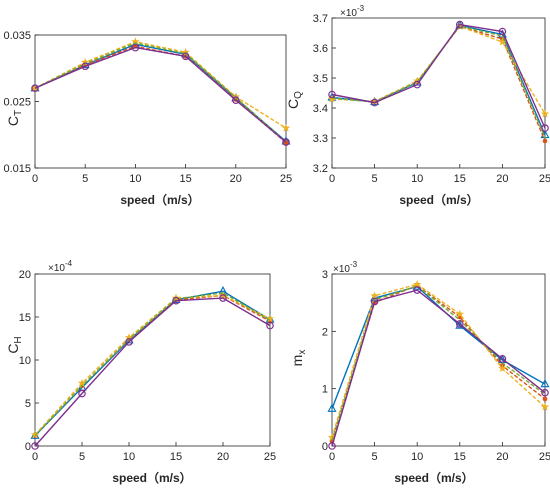 This screenshot has height=488, width=550. What do you see at coordinates (294, 100) in the screenshot?
I see `y-axis-label: CQ` at bounding box center [294, 100].